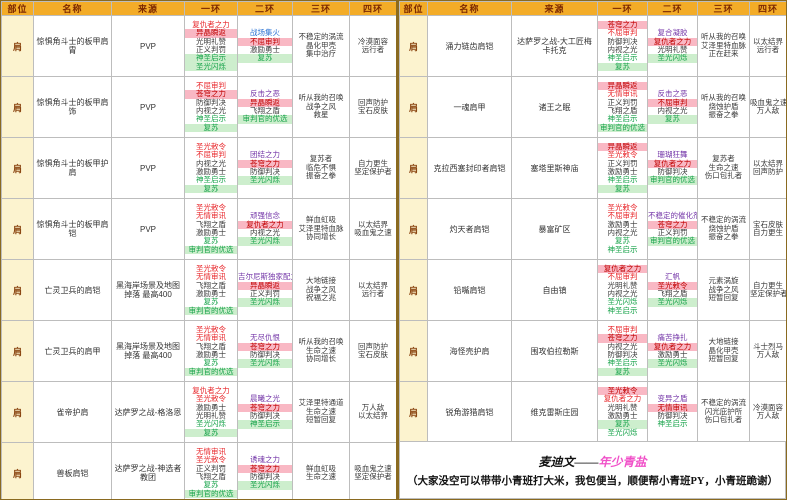 The image size is (787, 500). What do you see at coordinates (554, 46) in the screenshot?
I see `item-source: 达萨罗之战-大工匠梅卡托克` at bounding box center [554, 46].